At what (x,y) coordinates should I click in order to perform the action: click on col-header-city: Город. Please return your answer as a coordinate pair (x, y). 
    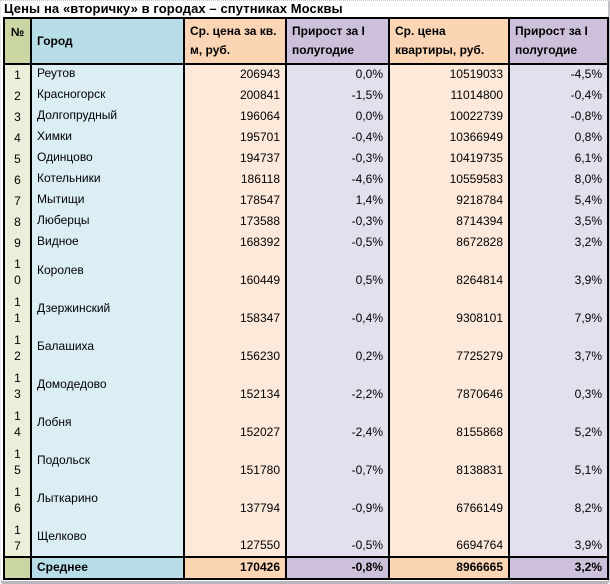
    Looking at the image, I should click on (107, 41).